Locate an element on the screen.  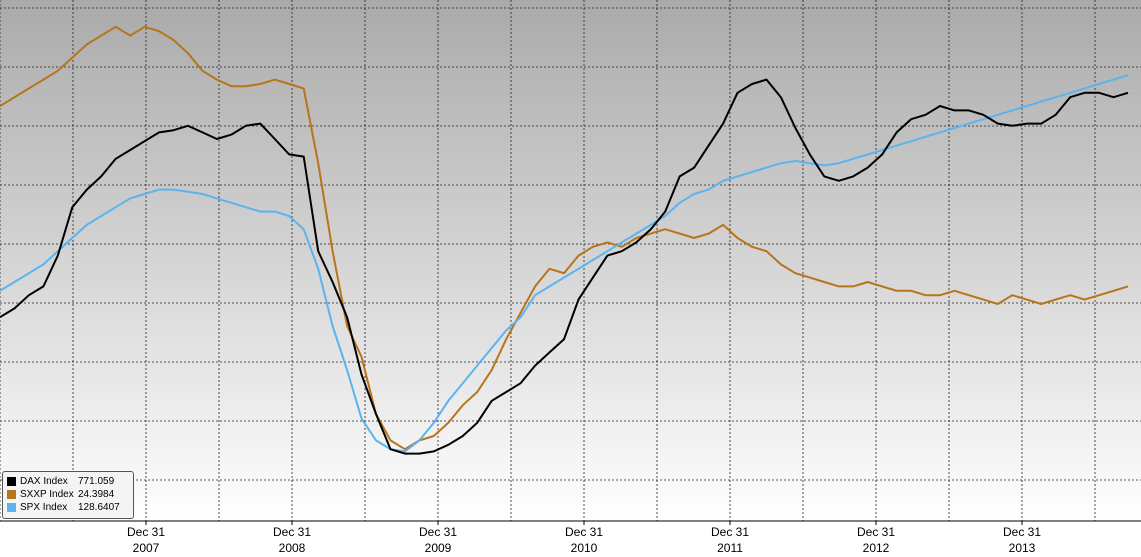
legend-value: 24.3984 is located at coordinates (96, 494).